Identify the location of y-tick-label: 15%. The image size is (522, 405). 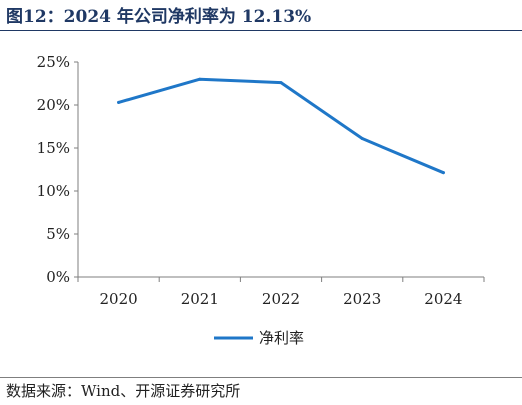
(53, 148).